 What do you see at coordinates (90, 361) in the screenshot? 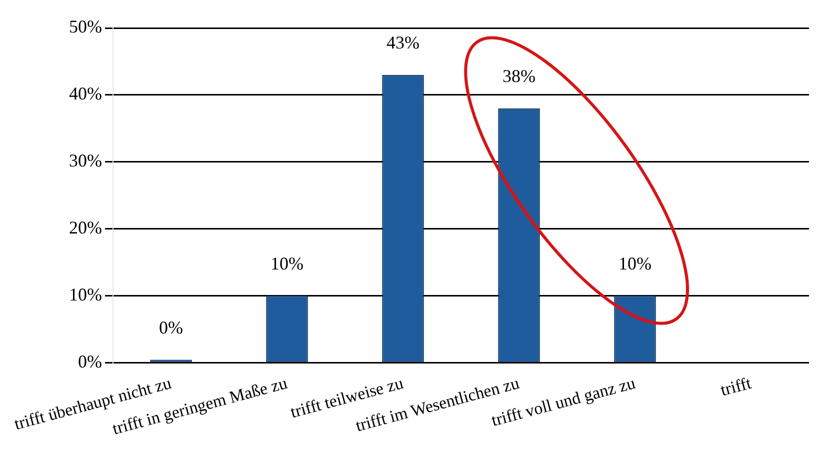
I see `y-tick-label: 0%` at bounding box center [90, 361].